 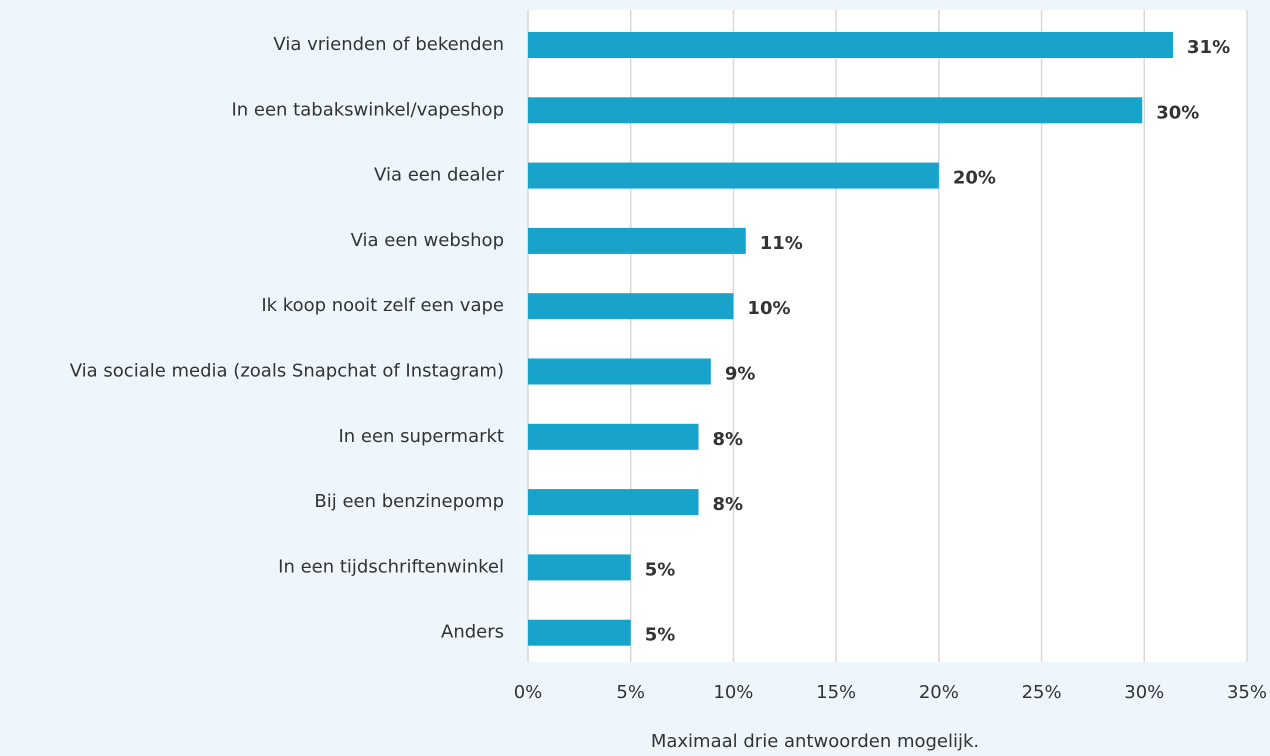 I want to click on x-tick-label: 35%, so click(x=1247, y=692).